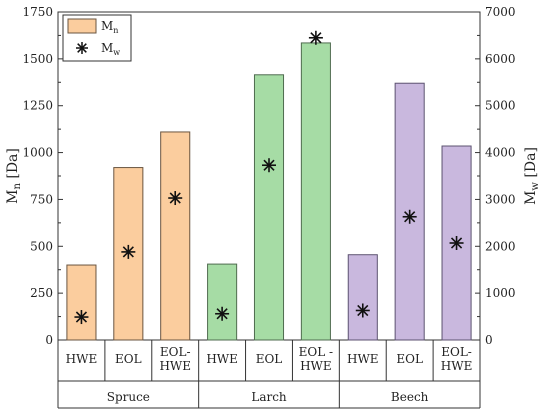 This screenshot has width=550, height=418. What do you see at coordinates (532, 176) in the screenshot?
I see `right-axis-title: Mw [Da]` at bounding box center [532, 176].